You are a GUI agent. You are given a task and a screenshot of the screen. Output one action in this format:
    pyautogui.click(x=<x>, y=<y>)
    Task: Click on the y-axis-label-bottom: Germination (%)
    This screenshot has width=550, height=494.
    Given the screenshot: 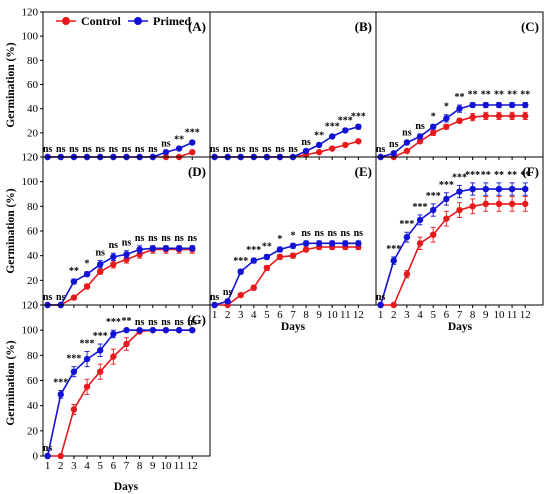 What is the action you would take?
    pyautogui.click(x=11, y=382)
    